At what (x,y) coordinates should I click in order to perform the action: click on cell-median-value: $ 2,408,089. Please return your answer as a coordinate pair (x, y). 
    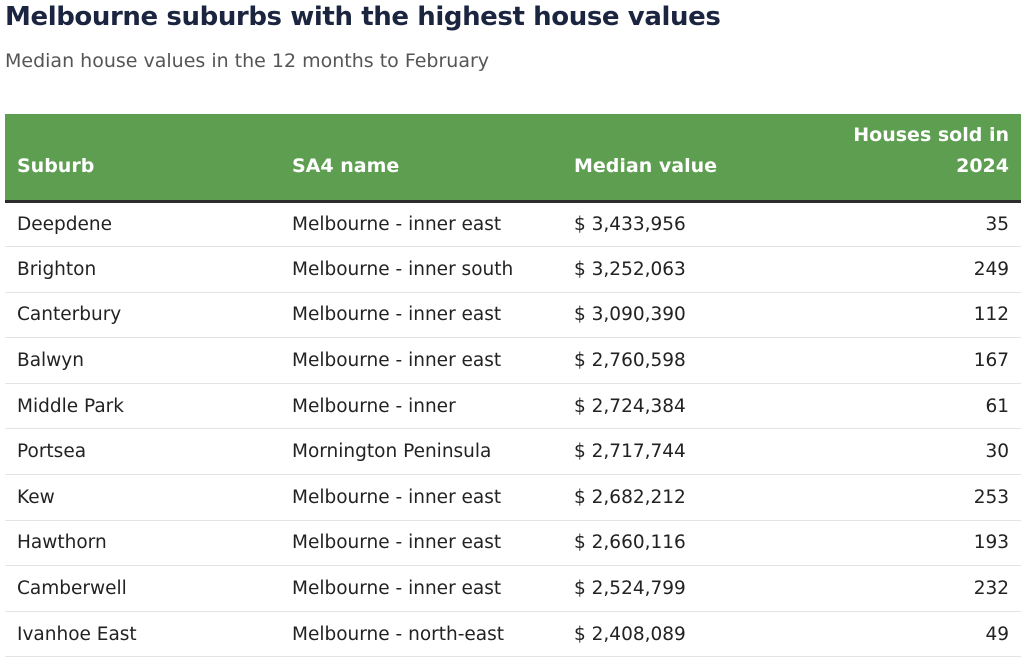
    Looking at the image, I should click on (682, 634).